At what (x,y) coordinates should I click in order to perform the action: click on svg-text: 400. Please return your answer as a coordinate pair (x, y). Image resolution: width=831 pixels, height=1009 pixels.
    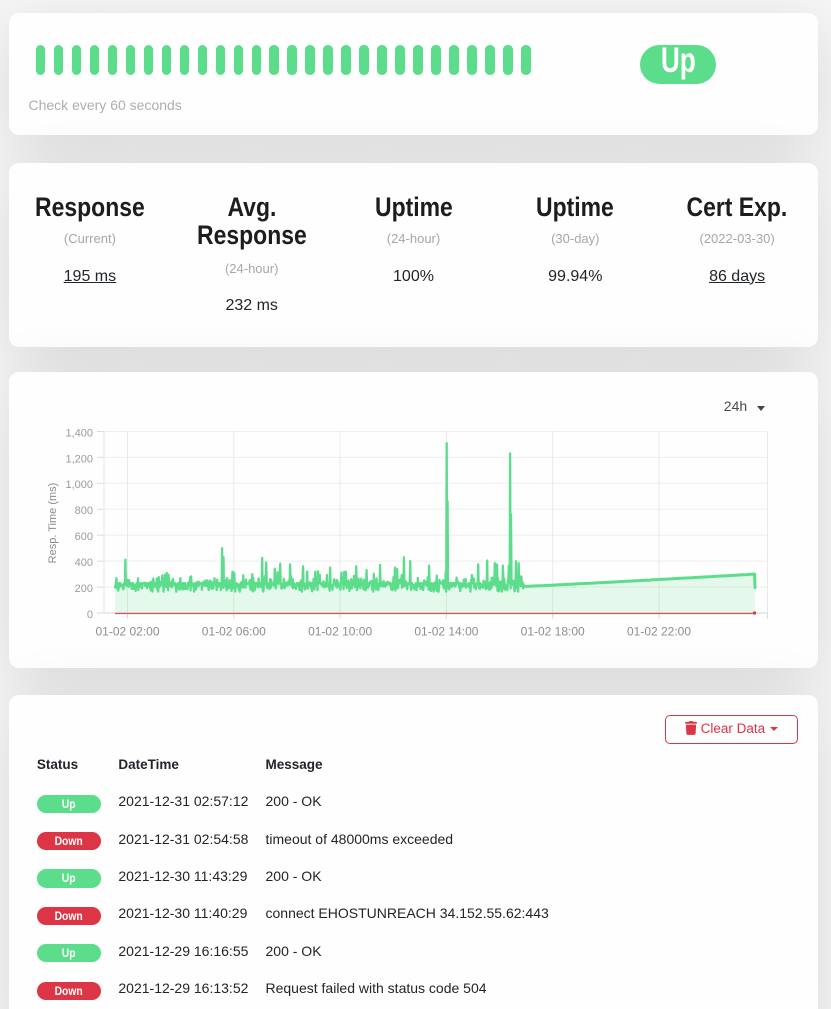
    Looking at the image, I should click on (84, 563).